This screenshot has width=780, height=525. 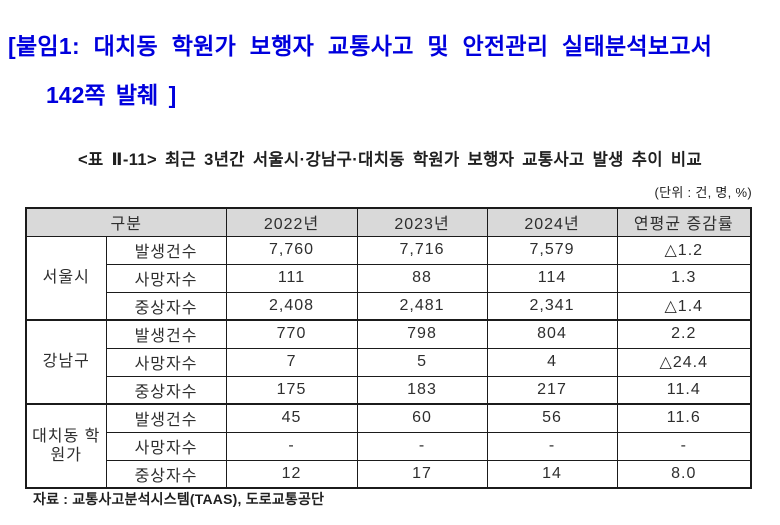 I want to click on table-cell: 183, so click(x=422, y=390).